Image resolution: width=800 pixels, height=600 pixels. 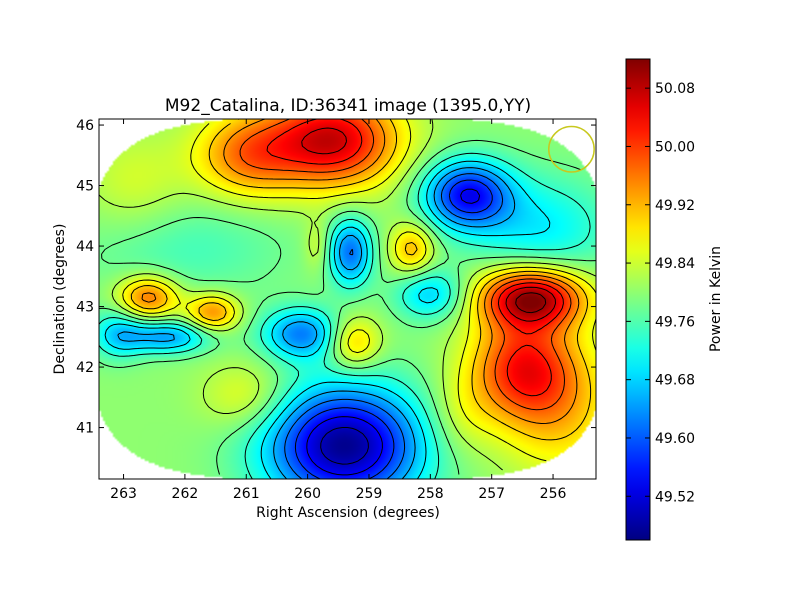 I want to click on beam-marker, so click(x=571, y=149).